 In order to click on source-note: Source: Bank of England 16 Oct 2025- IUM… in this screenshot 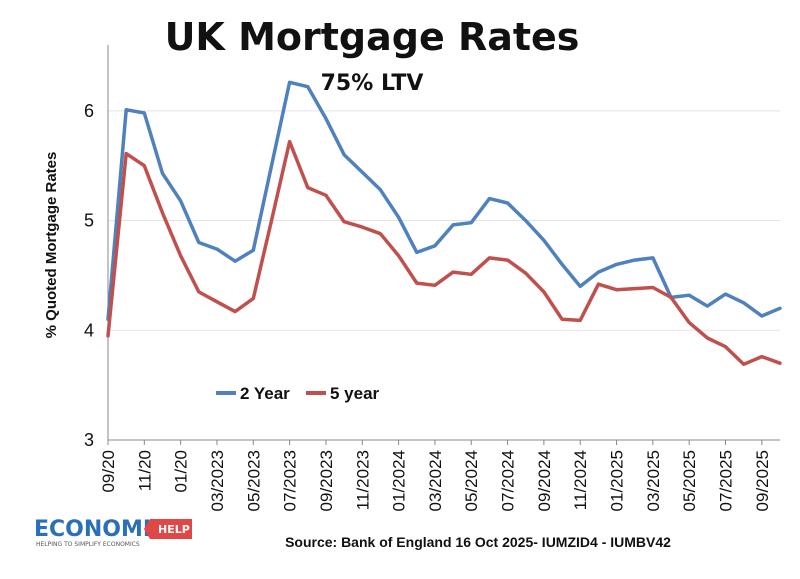, I will do `click(478, 542)`.